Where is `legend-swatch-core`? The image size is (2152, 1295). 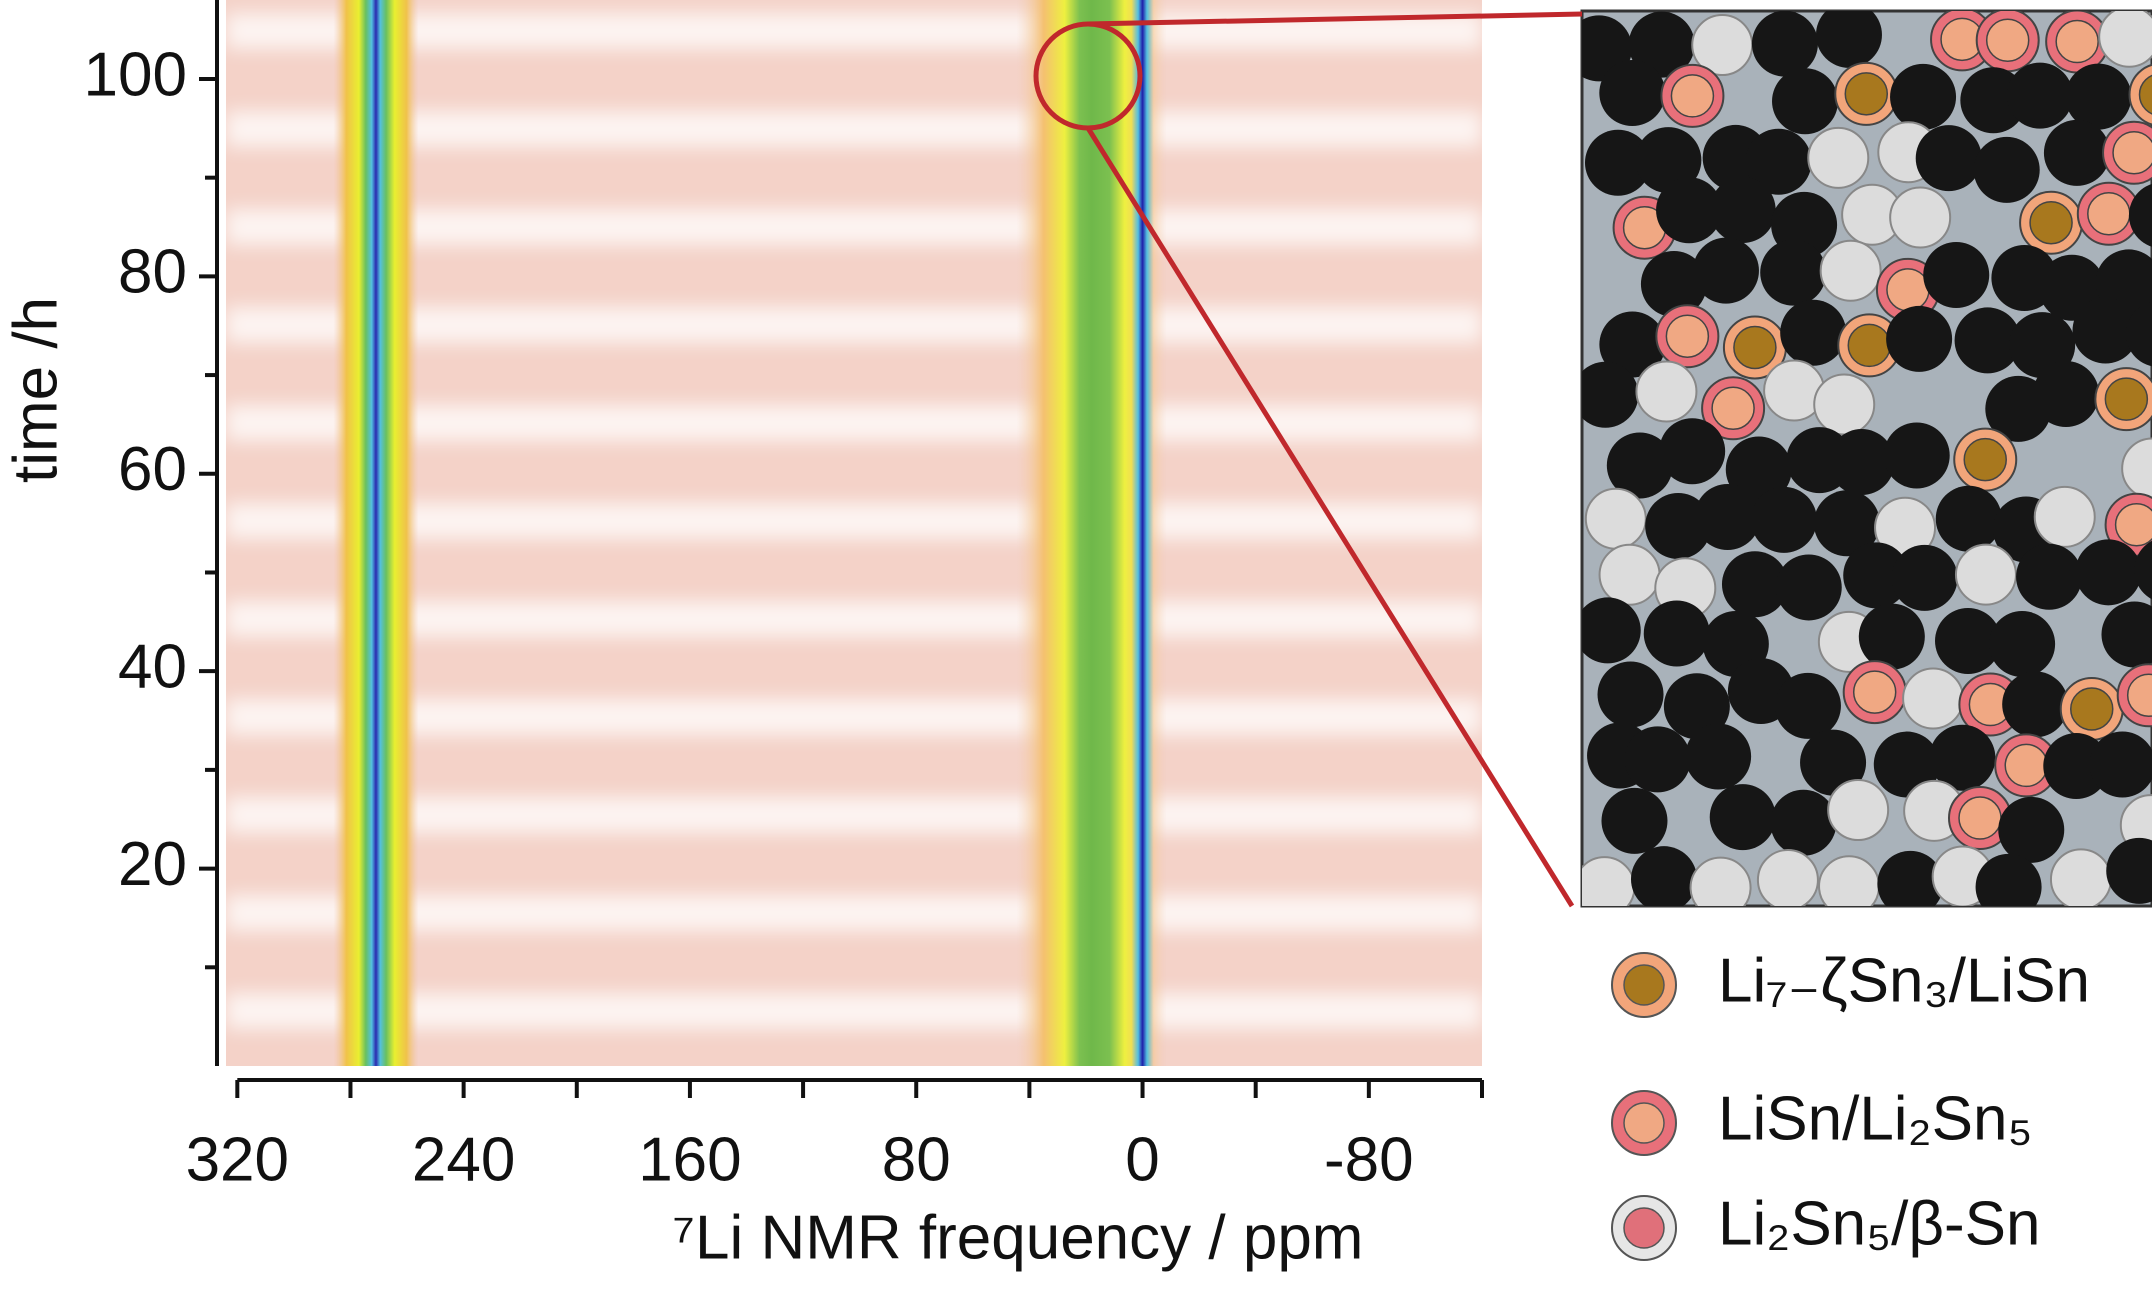
legend-swatch-core is located at coordinates (1644, 1228).